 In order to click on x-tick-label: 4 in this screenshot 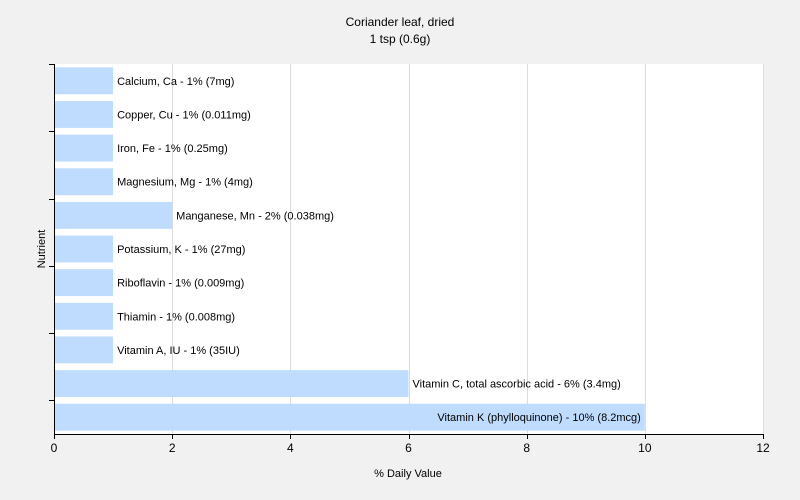, I will do `click(290, 448)`.